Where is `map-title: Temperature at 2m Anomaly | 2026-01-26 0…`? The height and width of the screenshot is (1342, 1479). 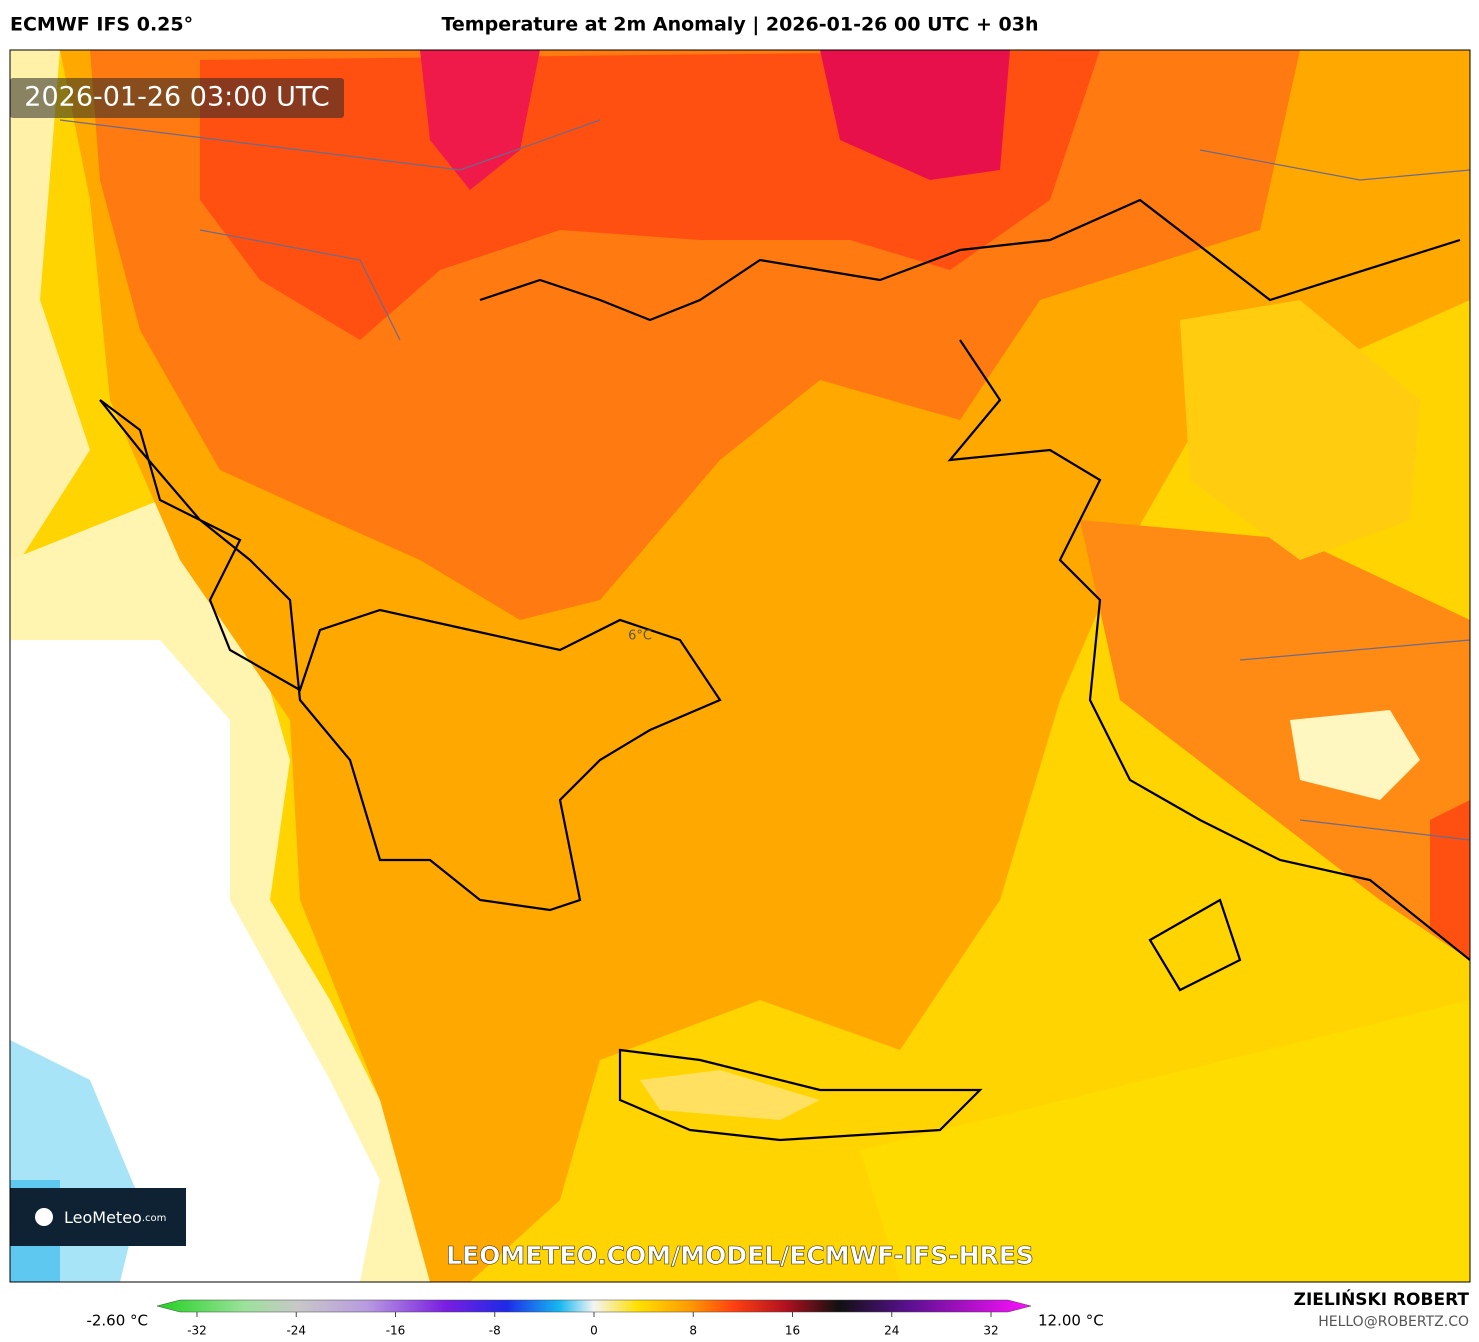 map-title: Temperature at 2m Anomaly | 2026-01-26 0… is located at coordinates (739, 25).